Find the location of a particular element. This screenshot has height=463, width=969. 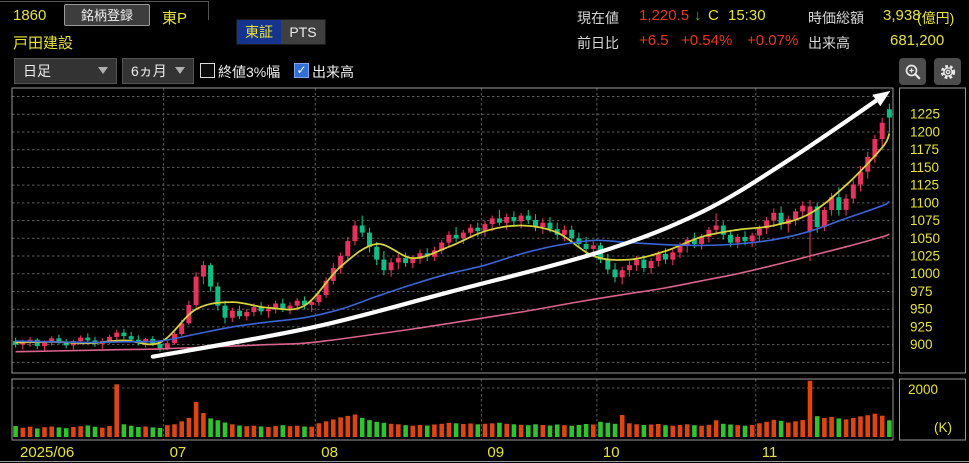

svg-text: 1000 is located at coordinates (925, 273).